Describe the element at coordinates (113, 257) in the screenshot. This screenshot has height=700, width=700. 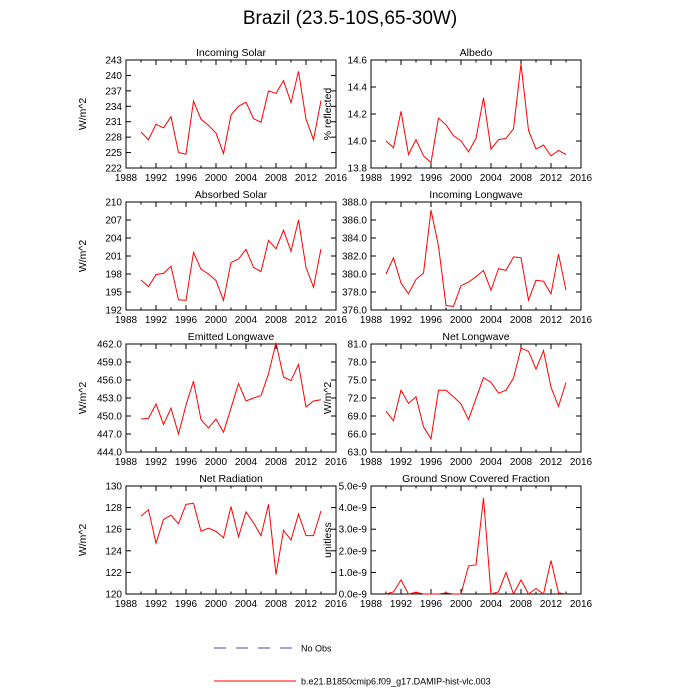
I see `y-tick-label: 201` at that location.